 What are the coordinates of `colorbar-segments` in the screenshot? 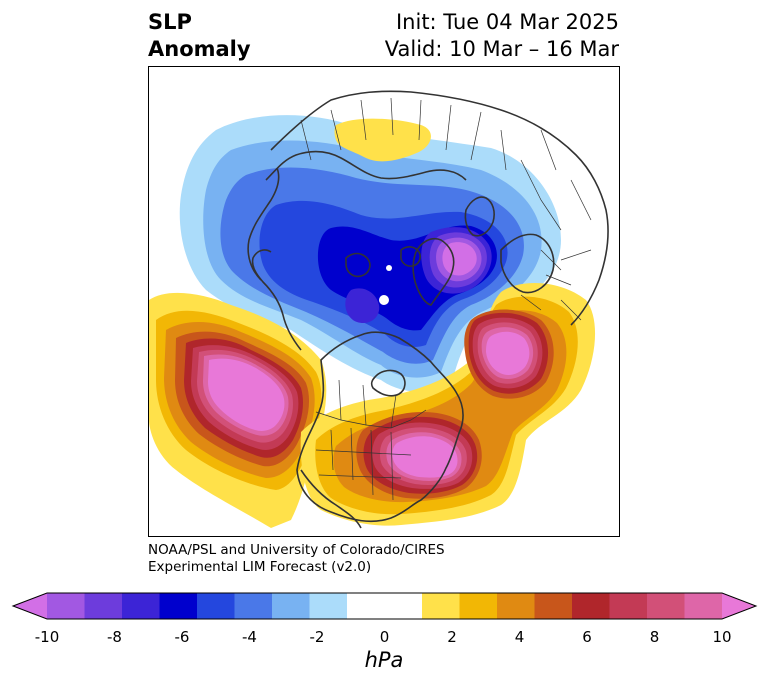 It's located at (384, 606).